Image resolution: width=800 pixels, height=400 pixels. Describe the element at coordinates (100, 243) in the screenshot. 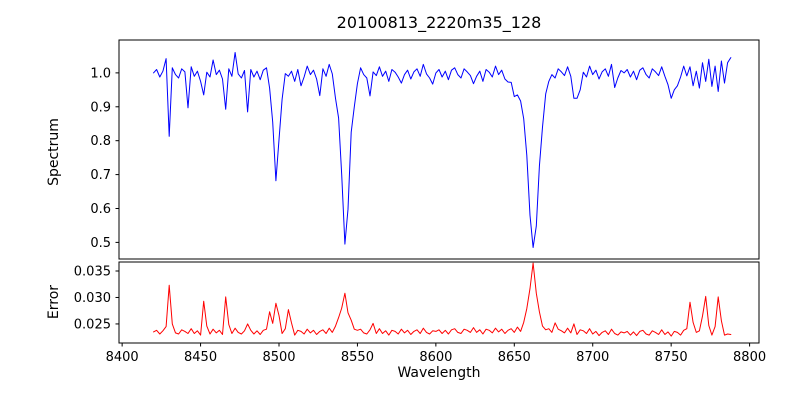

I see `y-tick-label: 0.5` at that location.